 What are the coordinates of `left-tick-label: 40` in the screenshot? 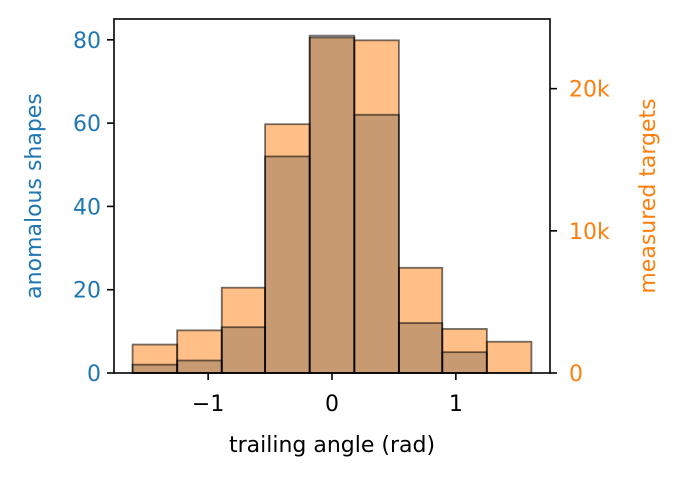 It's located at (87, 207).